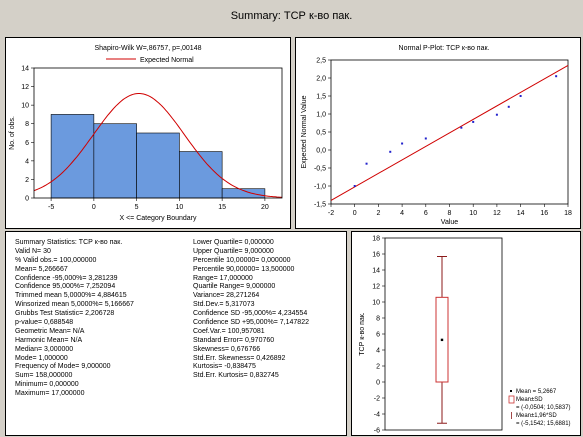  I want to click on pplot-y-tick-label: -1,5, so click(320, 205).